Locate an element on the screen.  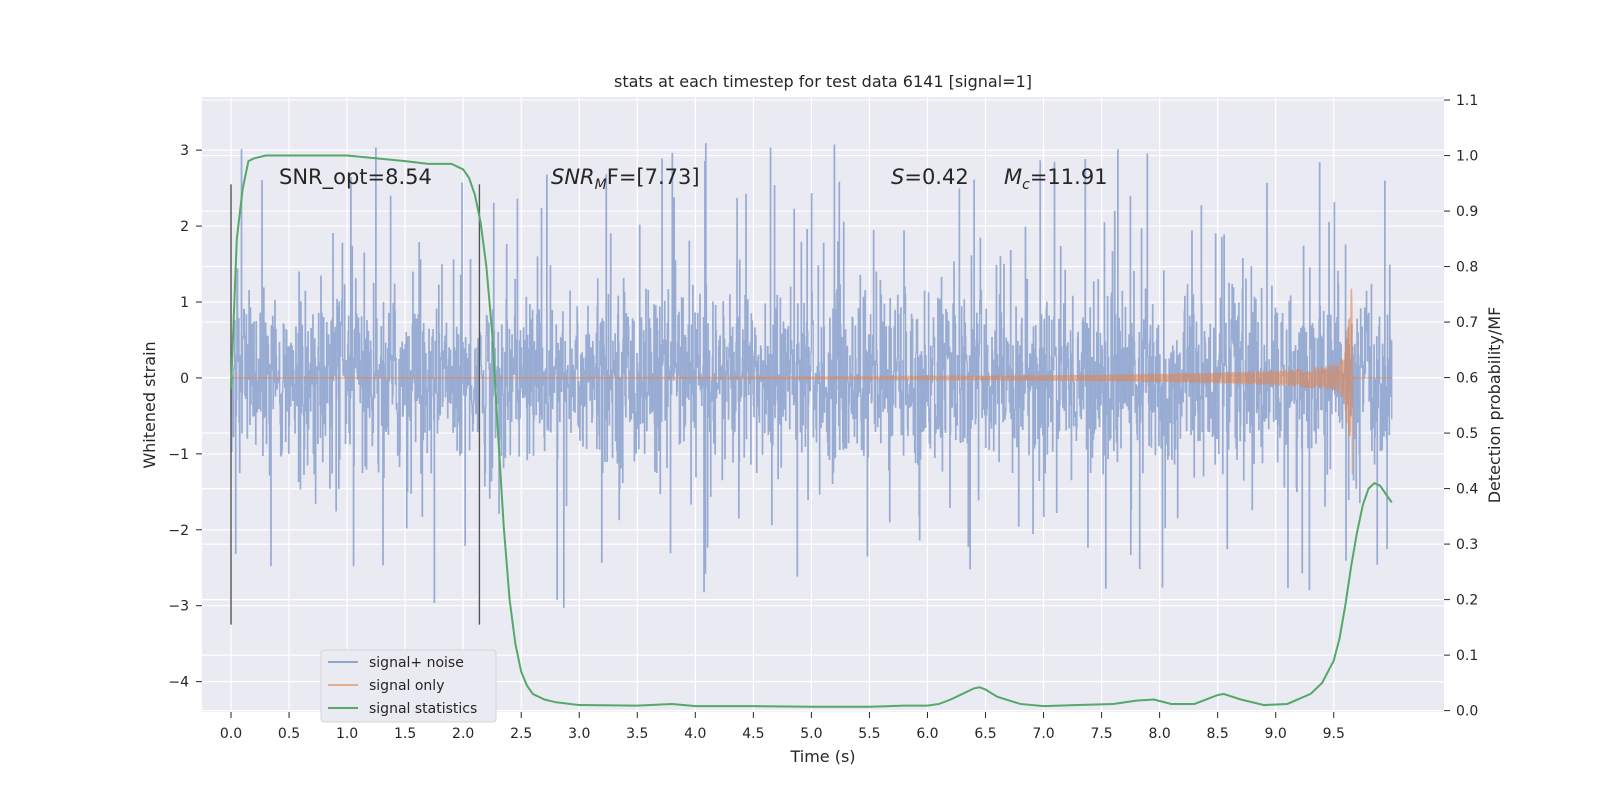
x-tick-label: 5.5 is located at coordinates (869, 734).